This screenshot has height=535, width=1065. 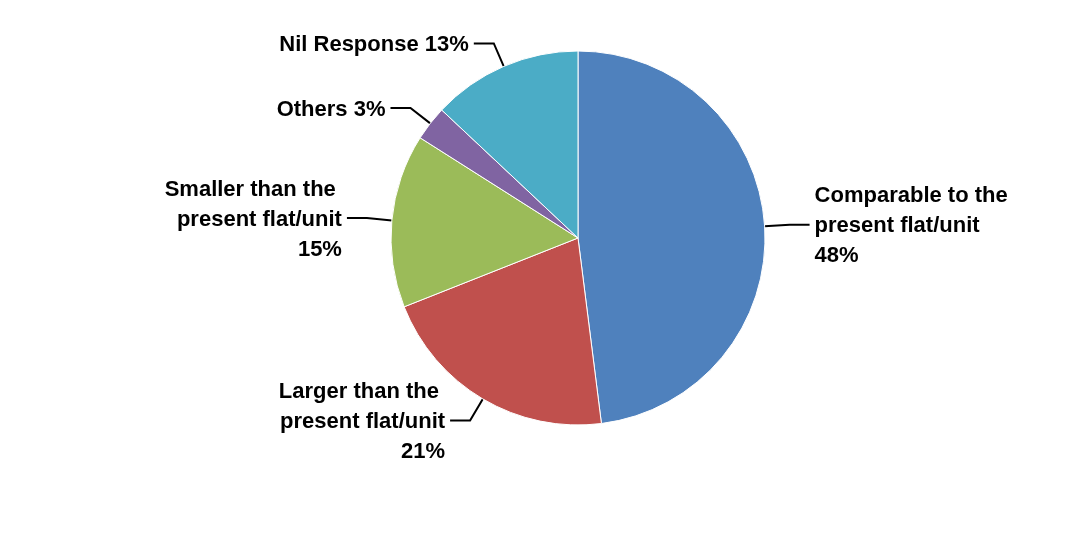 I want to click on slice-label: Comparable to the present flat/unit, so click(x=914, y=210).